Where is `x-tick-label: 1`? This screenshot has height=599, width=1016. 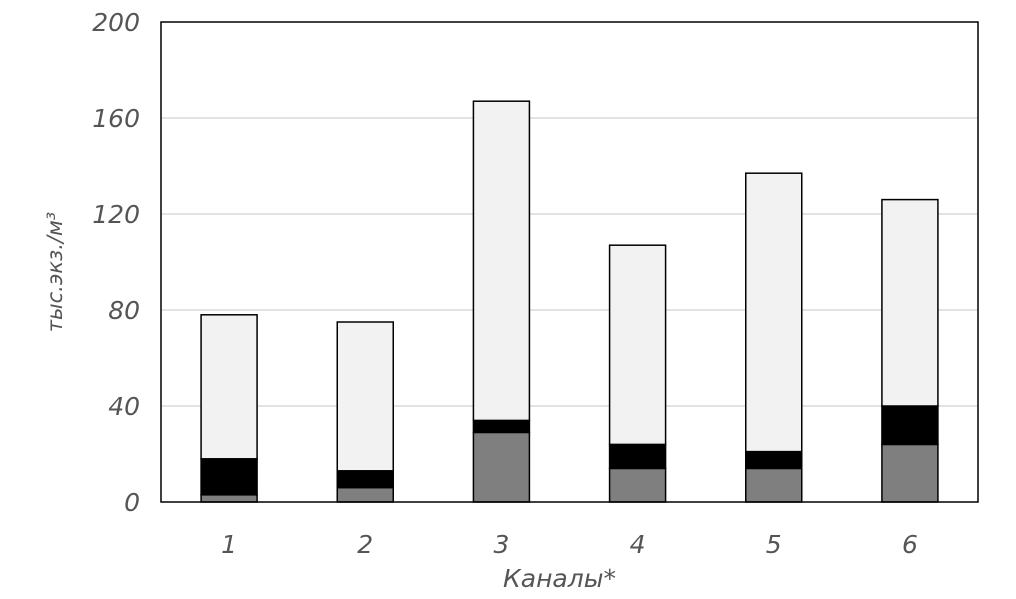 x-tick-label: 1 is located at coordinates (229, 544).